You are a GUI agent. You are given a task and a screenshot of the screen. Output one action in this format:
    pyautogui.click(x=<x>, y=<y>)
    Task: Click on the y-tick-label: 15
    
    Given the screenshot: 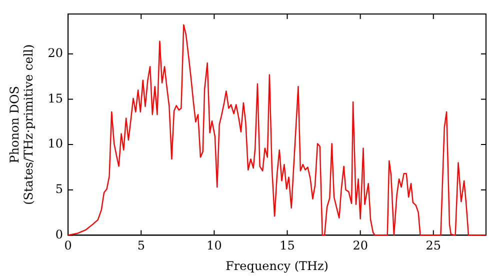 What is the action you would take?
    pyautogui.click(x=56, y=98)
    